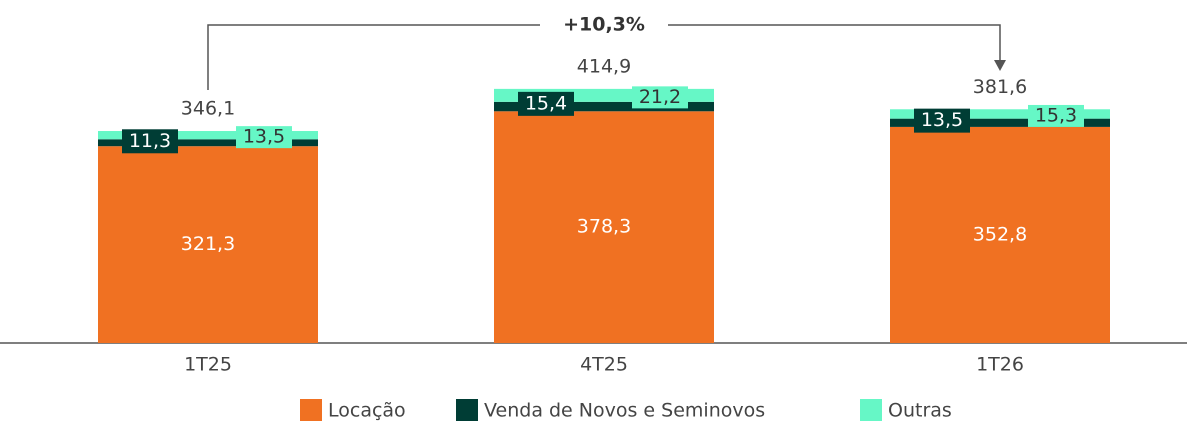 The height and width of the screenshot is (423, 1187). I want to click on value-label: 15,4, so click(546, 103).